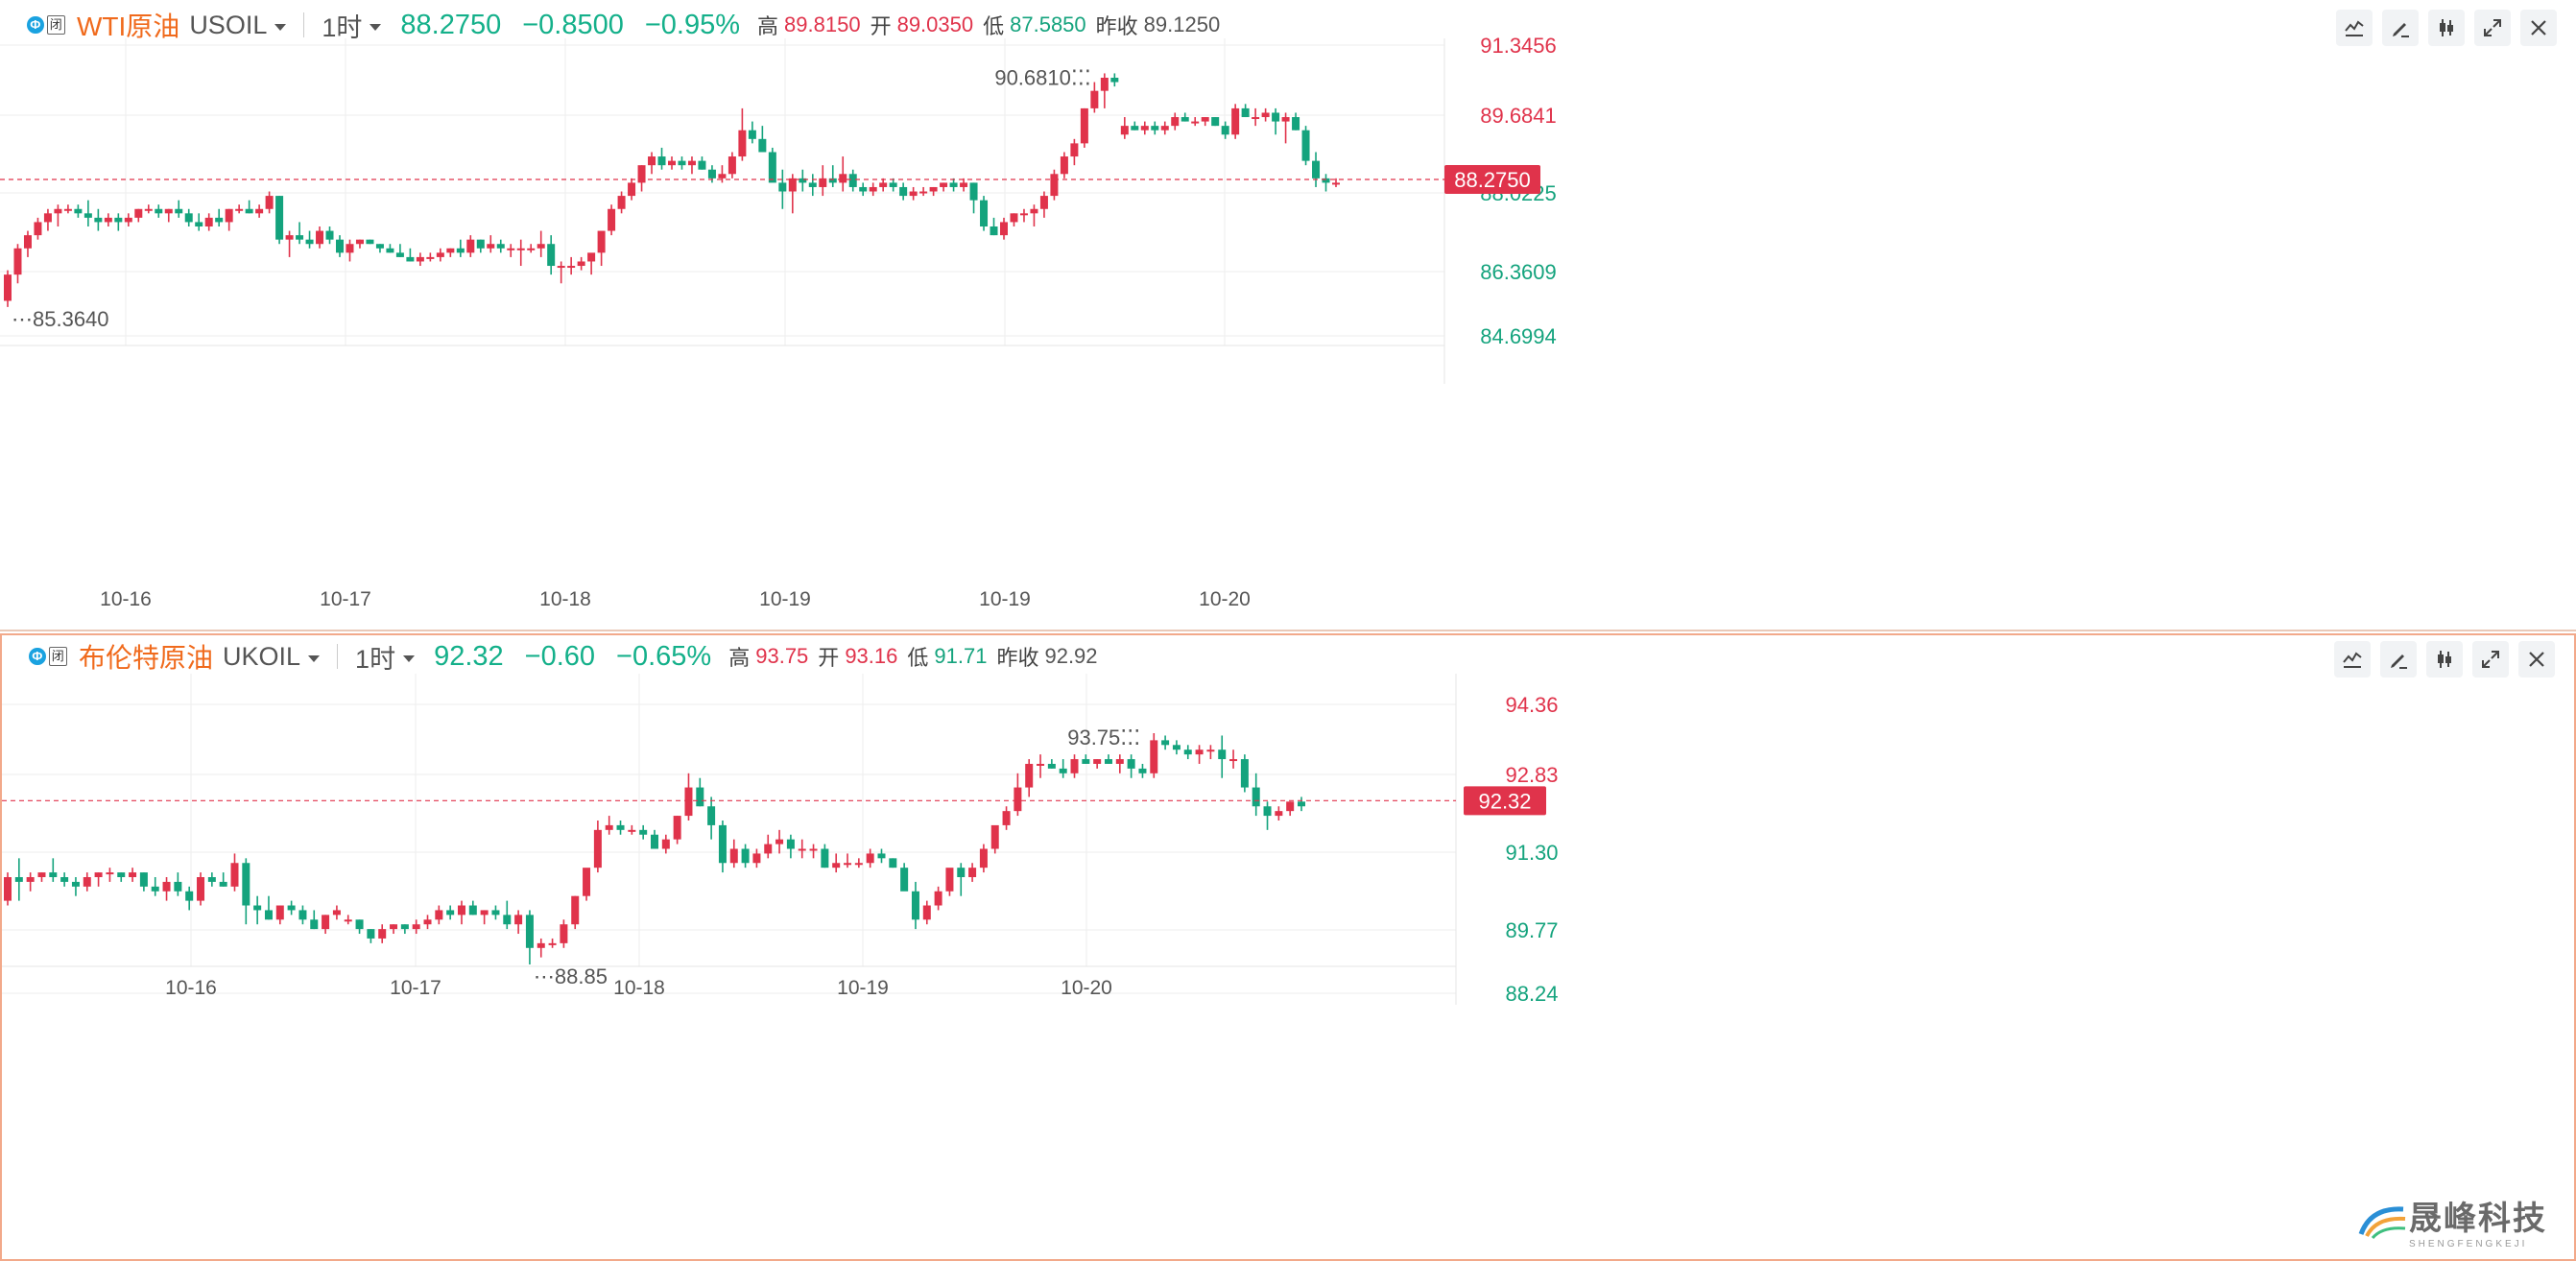 The width and height of the screenshot is (2576, 1261). I want to click on candle-type-icon, so click(2446, 28).